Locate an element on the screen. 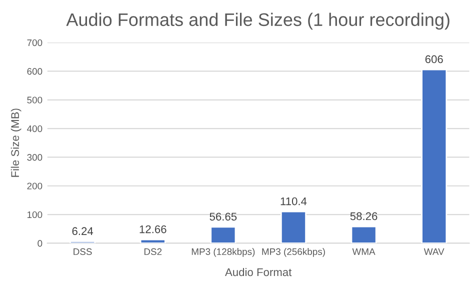 This screenshot has width=474, height=304. data-label: 110.4 is located at coordinates (293, 201).